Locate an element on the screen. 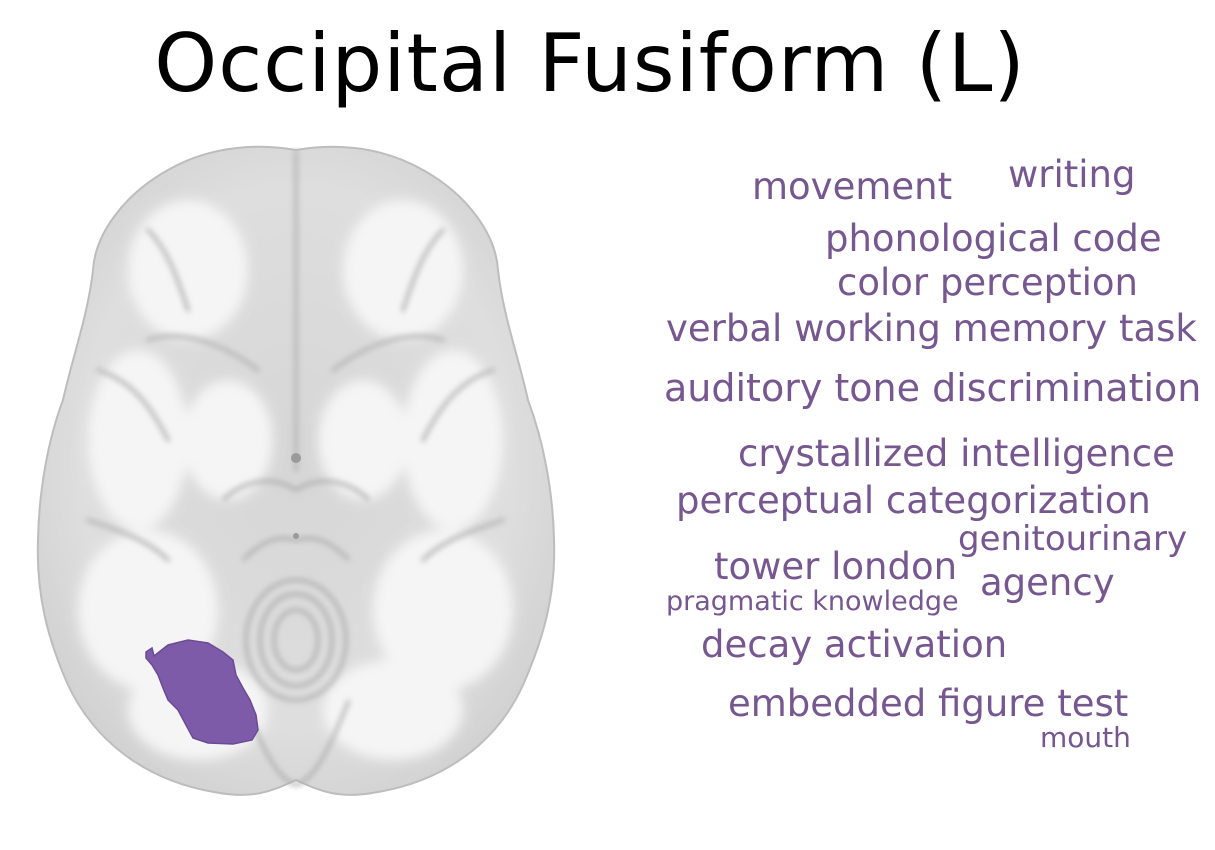 Image resolution: width=1215 pixels, height=850 pixels. term-auditory-tone-discrimination: auditory tone discrimination is located at coordinates (933, 388).